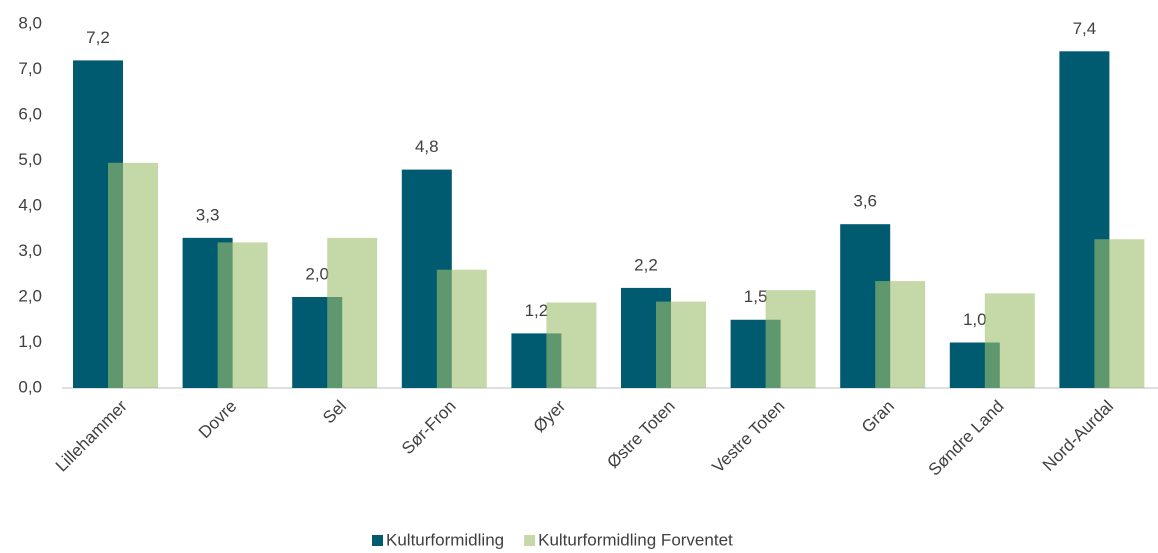  I want to click on data-label: 3,3, so click(208, 214).